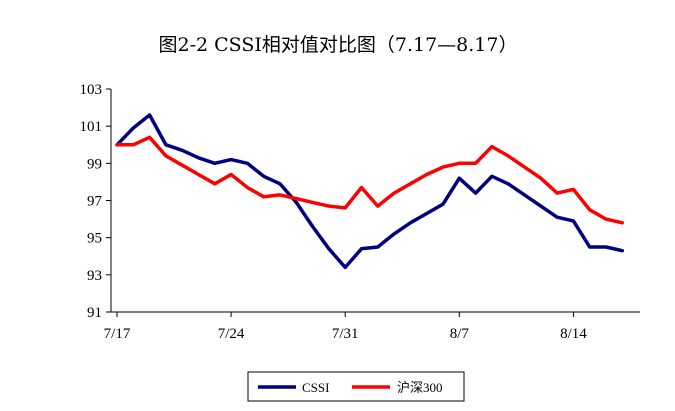 Image resolution: width=675 pixels, height=411 pixels. Describe the element at coordinates (91, 127) in the screenshot. I see `y-tick-label: 101` at that location.